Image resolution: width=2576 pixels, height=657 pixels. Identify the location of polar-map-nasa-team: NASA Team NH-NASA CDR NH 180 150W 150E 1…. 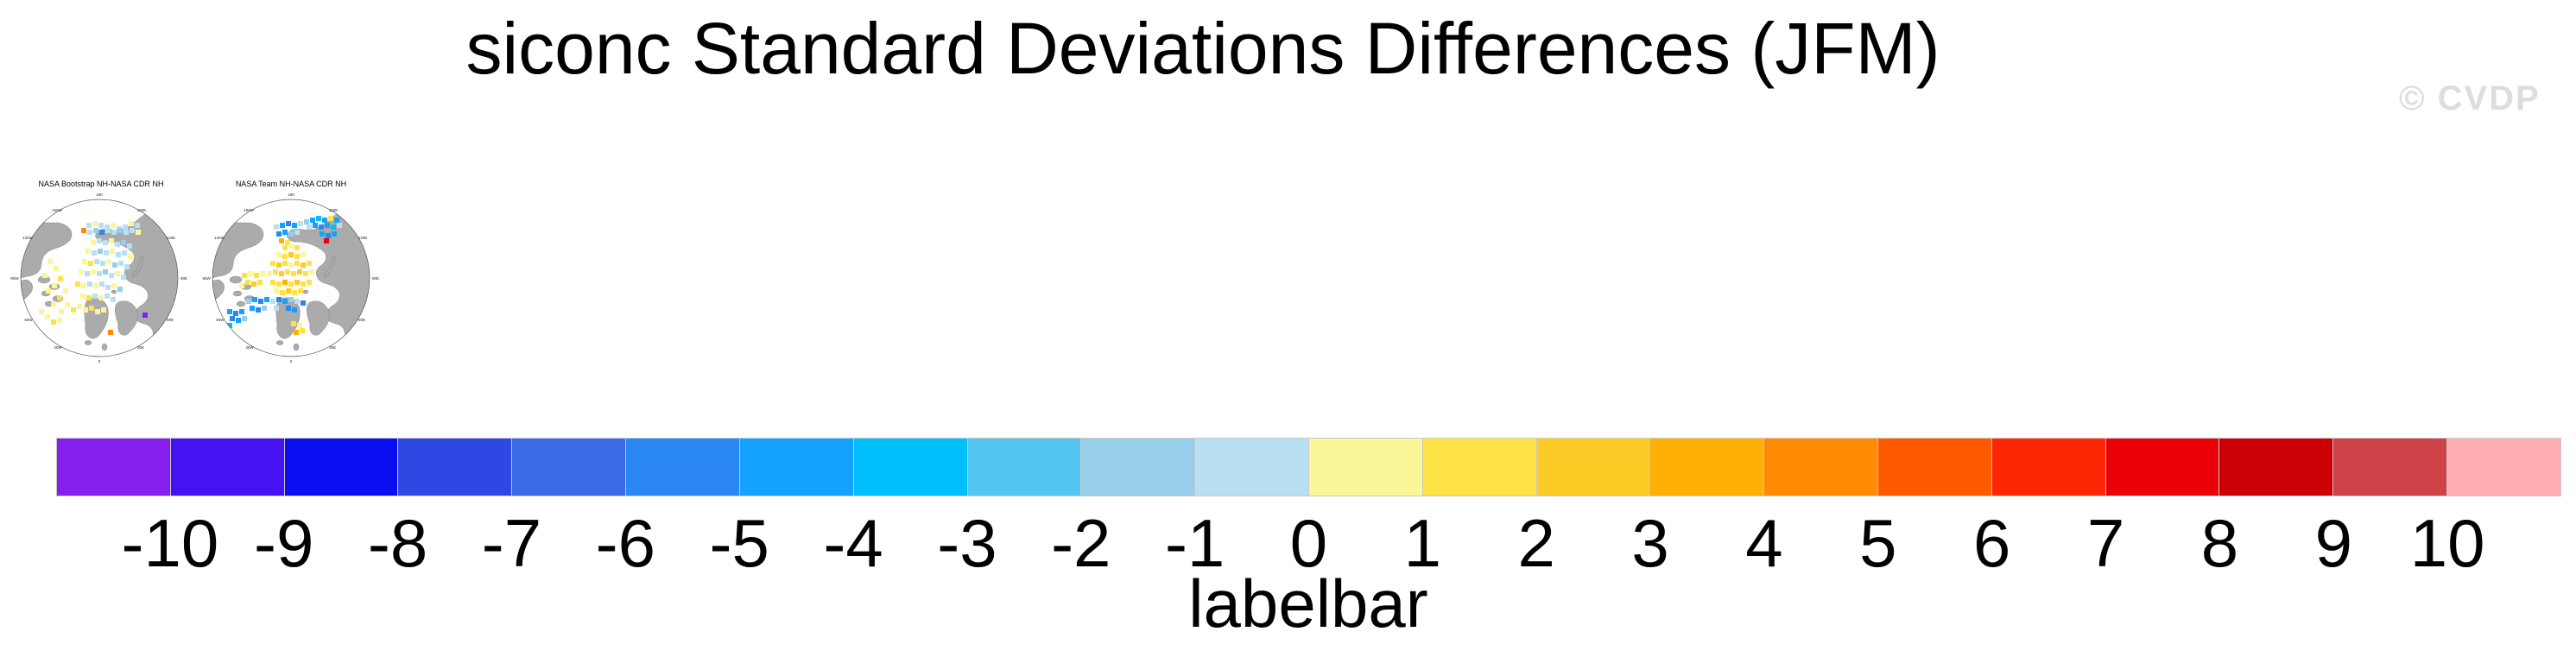
(290, 271).